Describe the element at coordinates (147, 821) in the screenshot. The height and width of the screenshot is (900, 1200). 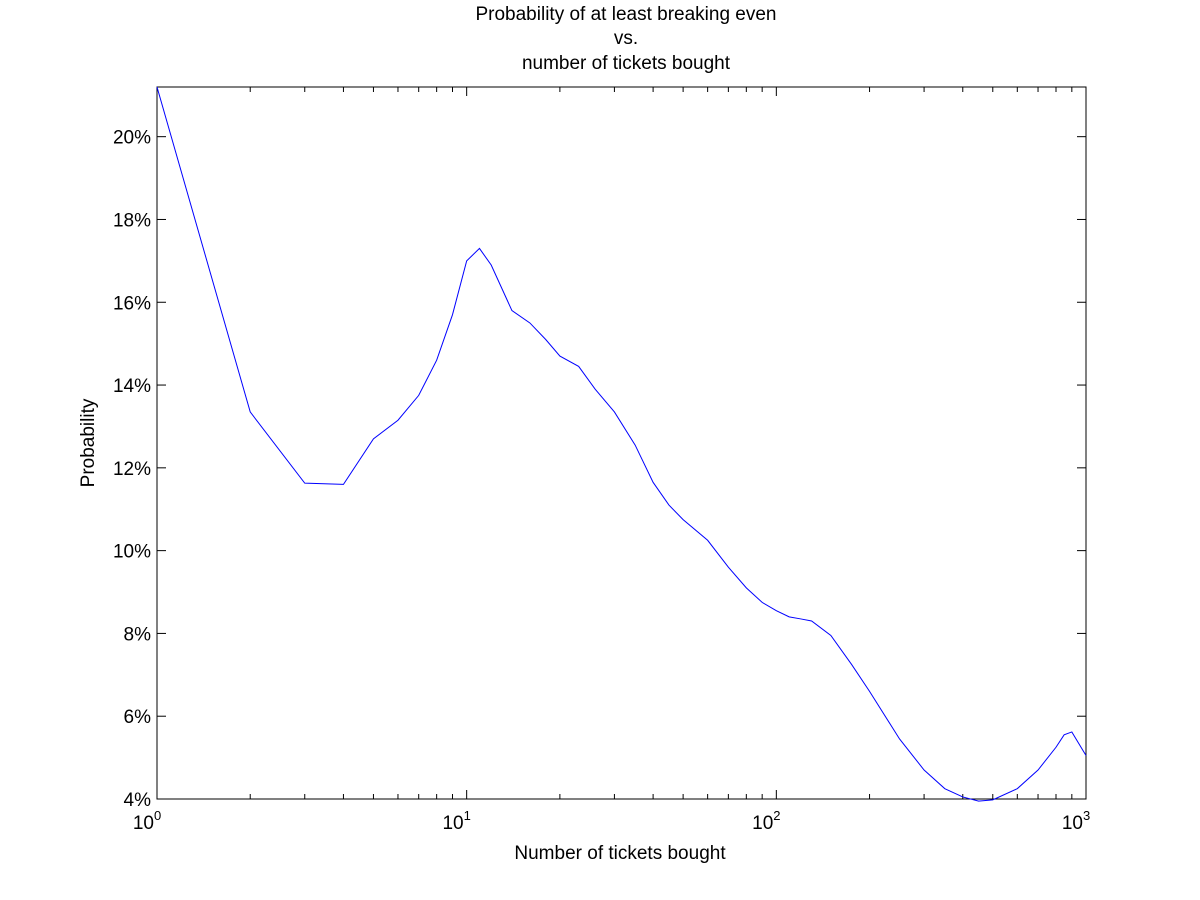
I see `x-tick-label: 10⁰` at that location.